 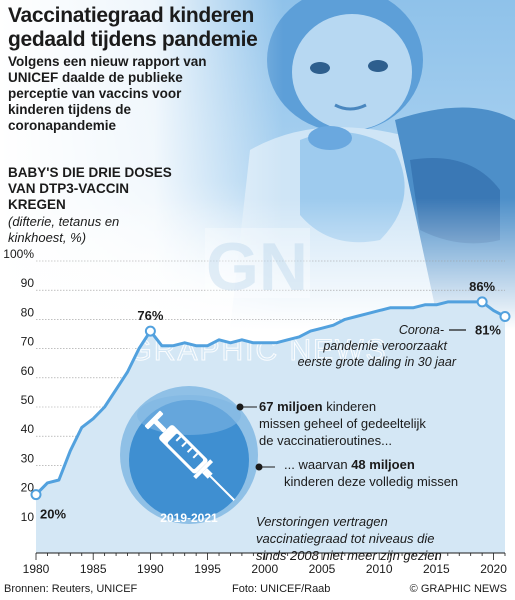 What do you see at coordinates (379, 569) in the screenshot?
I see `x-tick-label: 2010` at bounding box center [379, 569].